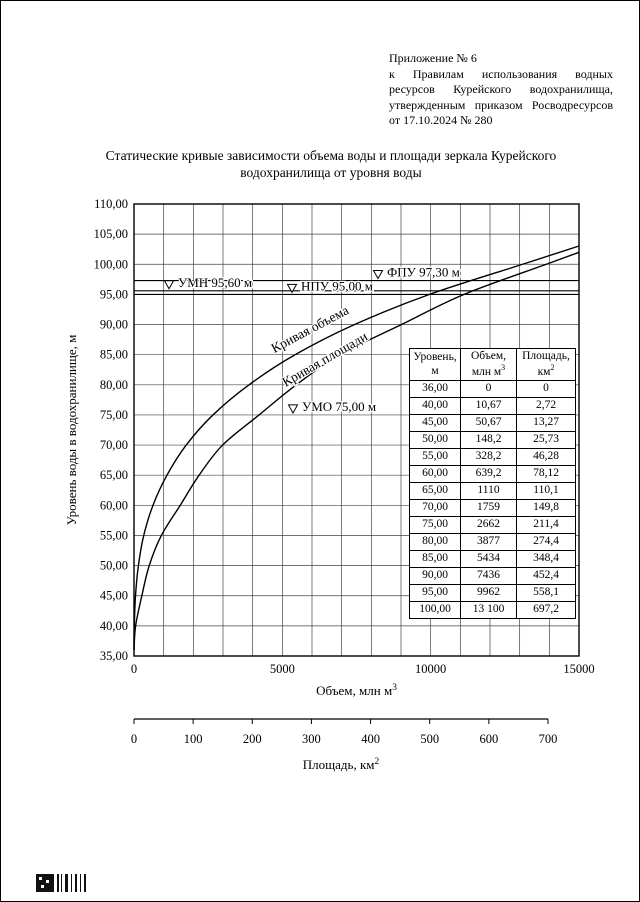 The height and width of the screenshot is (902, 640). What do you see at coordinates (114, 505) in the screenshot?
I see `y-tick-label: 60,00` at bounding box center [114, 505].